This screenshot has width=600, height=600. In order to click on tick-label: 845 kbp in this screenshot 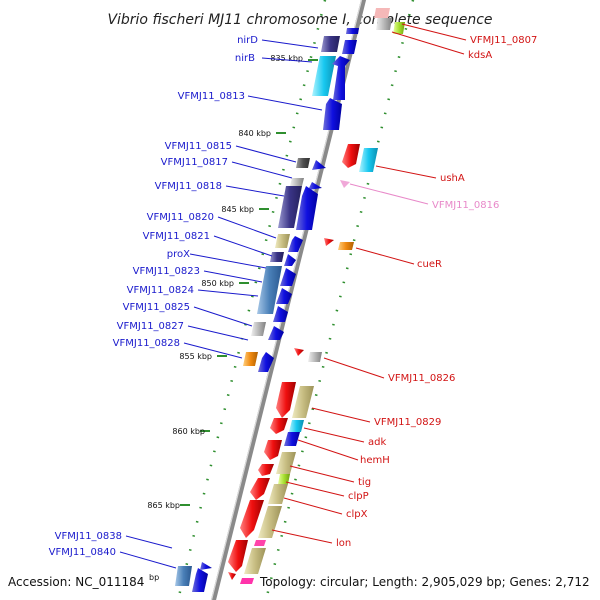, I will do `click(237, 209)`.